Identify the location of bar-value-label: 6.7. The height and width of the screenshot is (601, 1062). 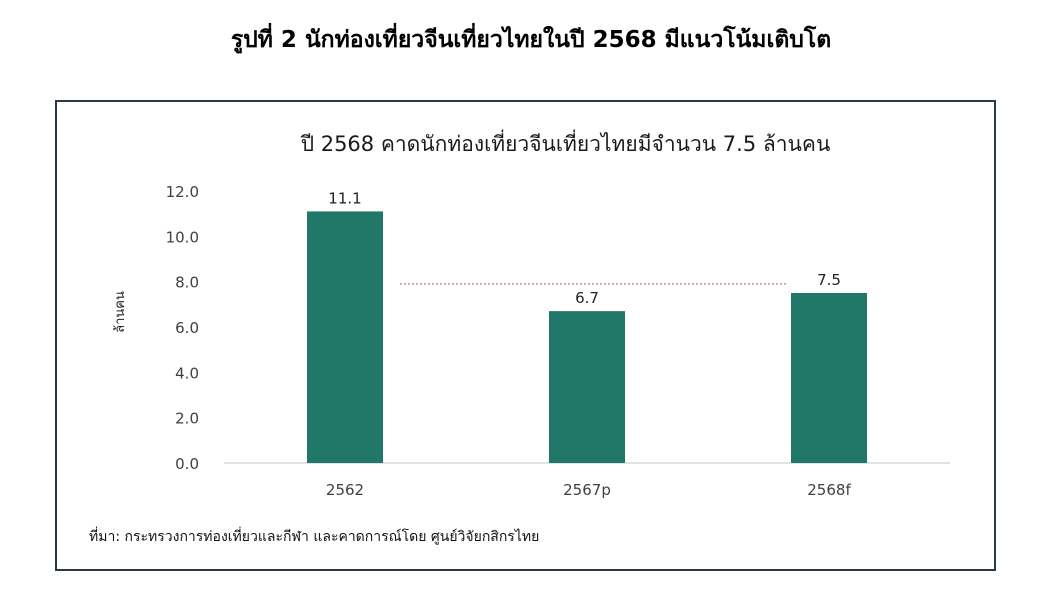
(587, 298).